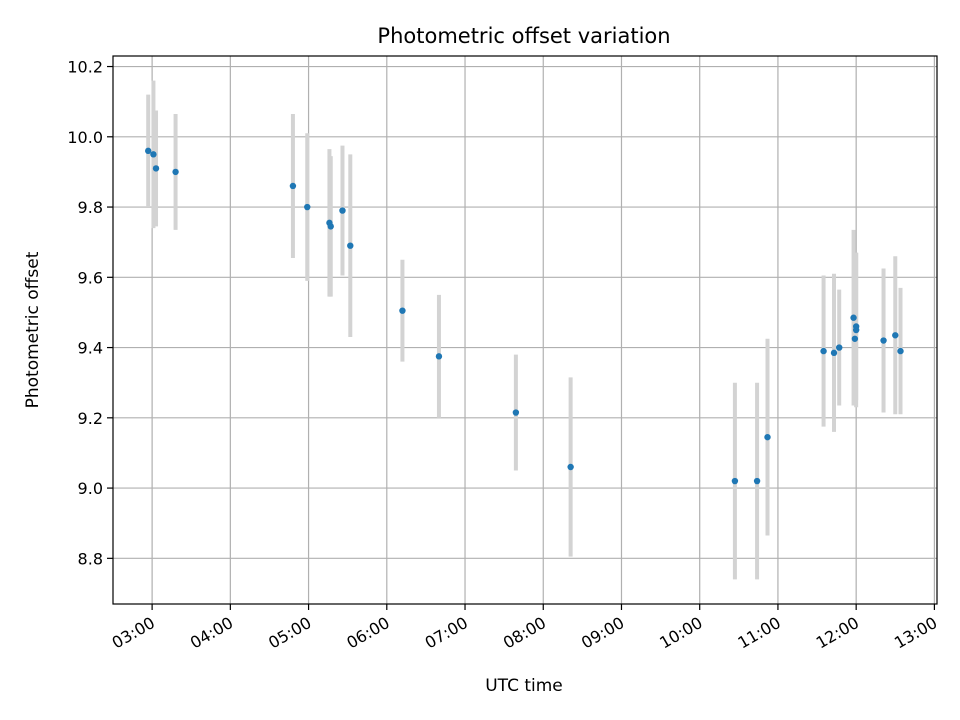 The height and width of the screenshot is (720, 960). What do you see at coordinates (133, 633) in the screenshot?
I see `x-tick-label: 03:00` at bounding box center [133, 633].